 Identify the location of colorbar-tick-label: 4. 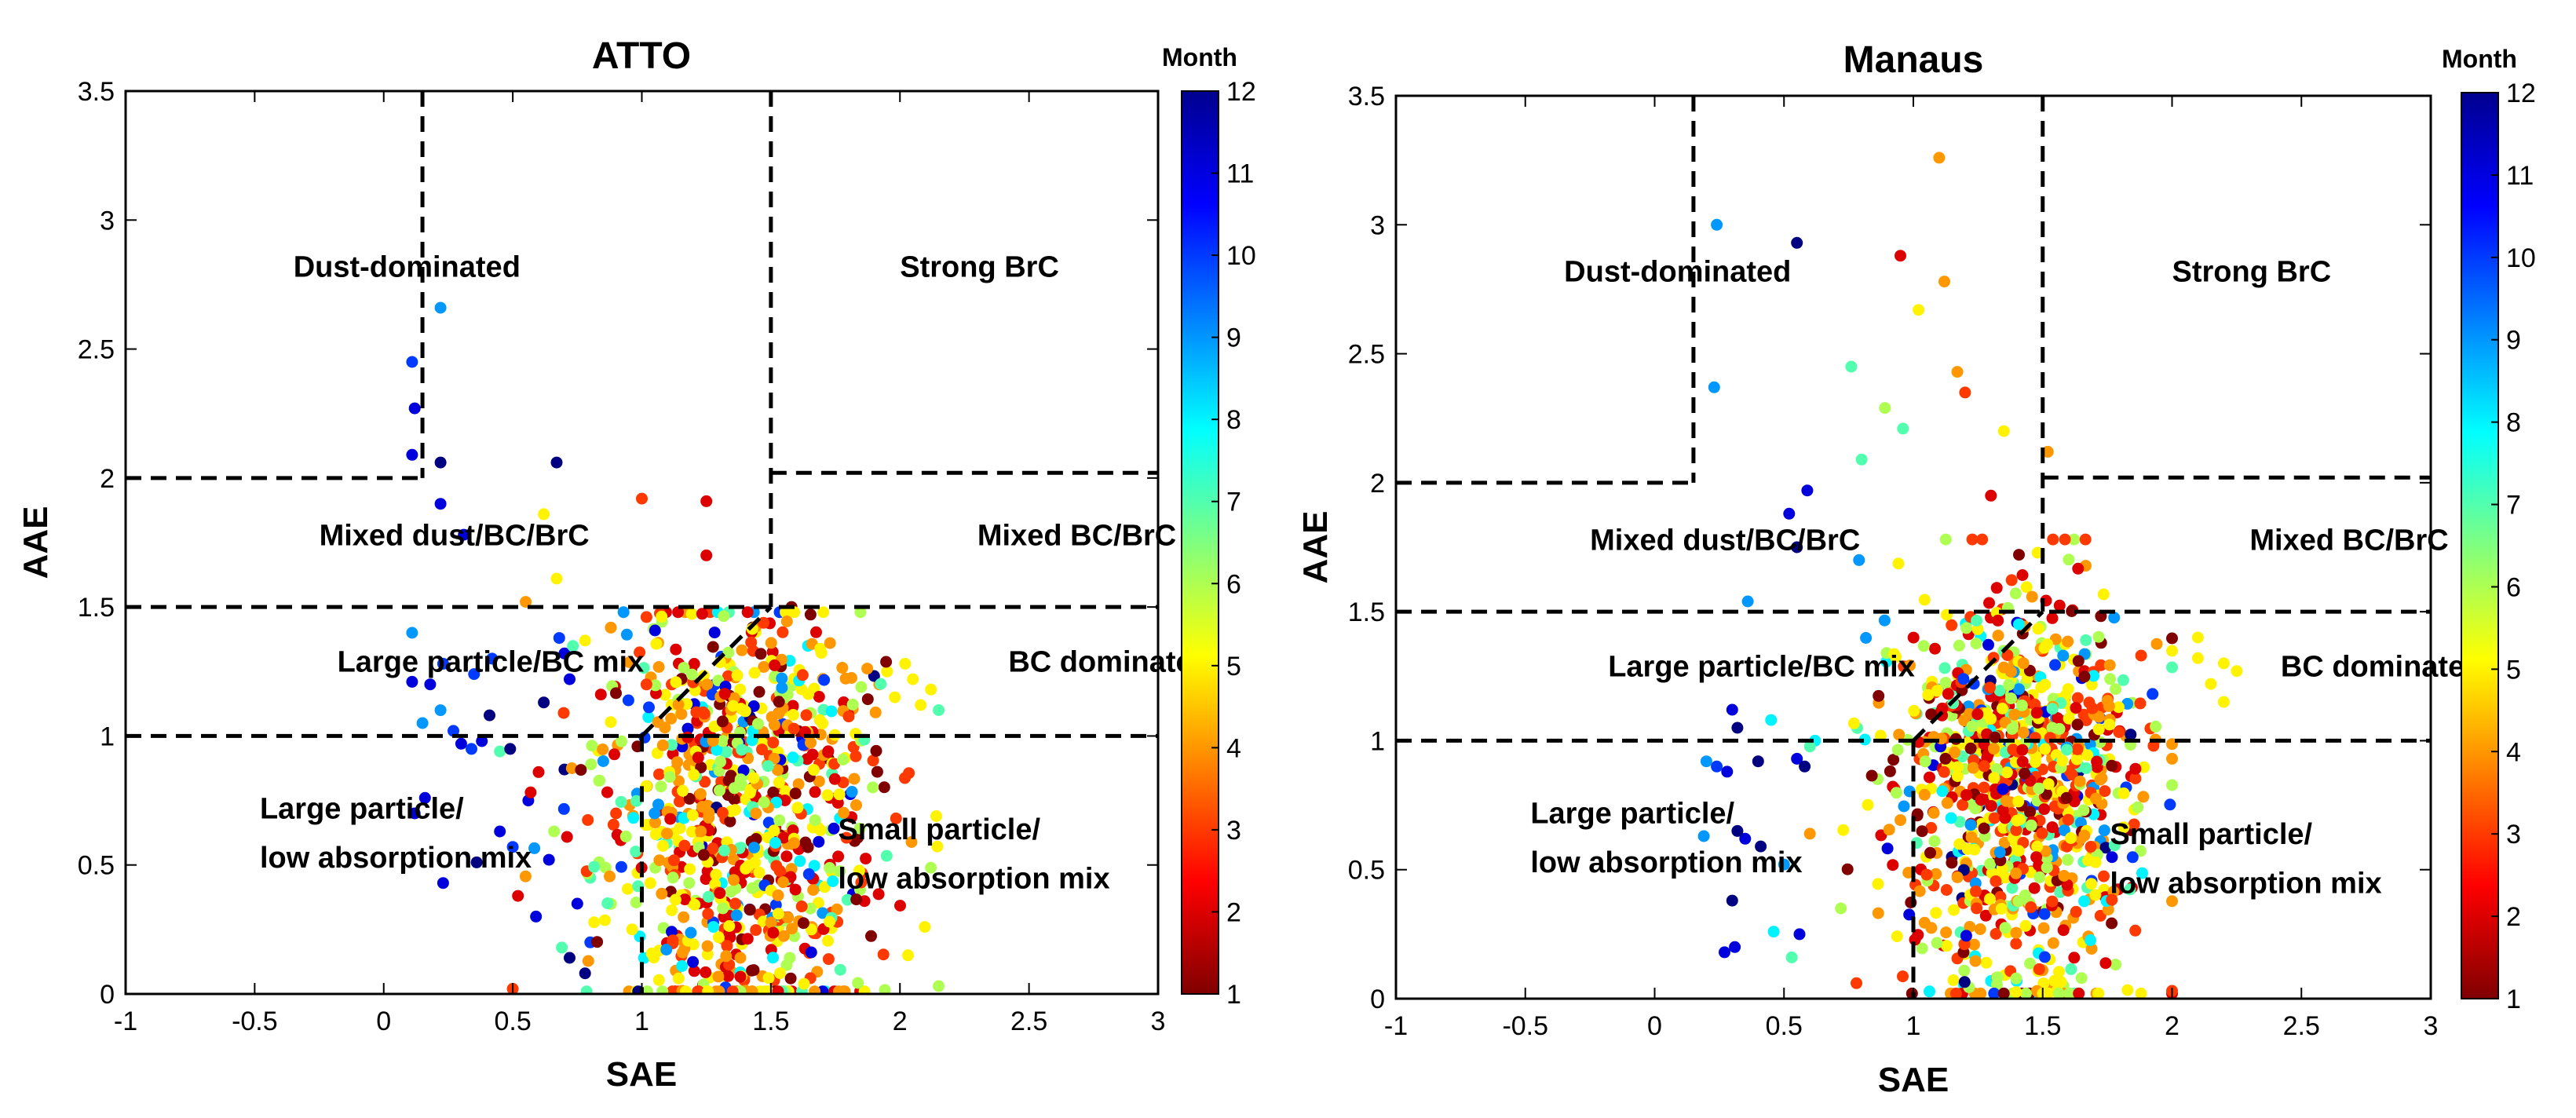
(1233, 748).